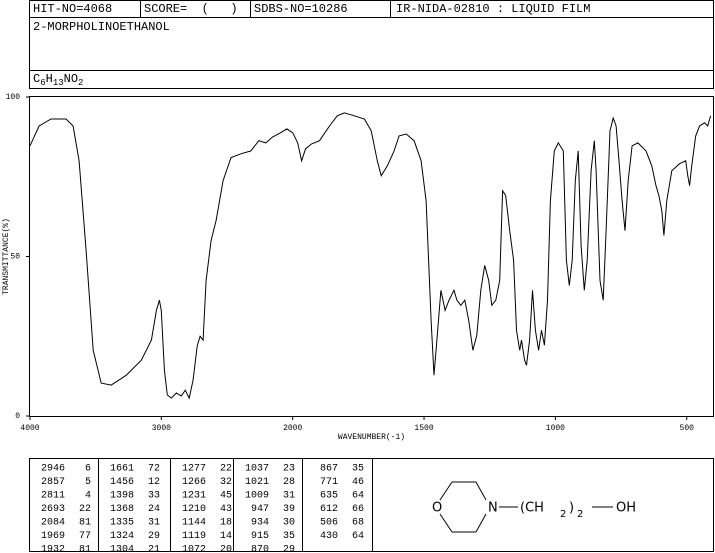 This screenshot has width=715, height=553. I want to click on peak-wavenumber: 1144, so click(194, 523).